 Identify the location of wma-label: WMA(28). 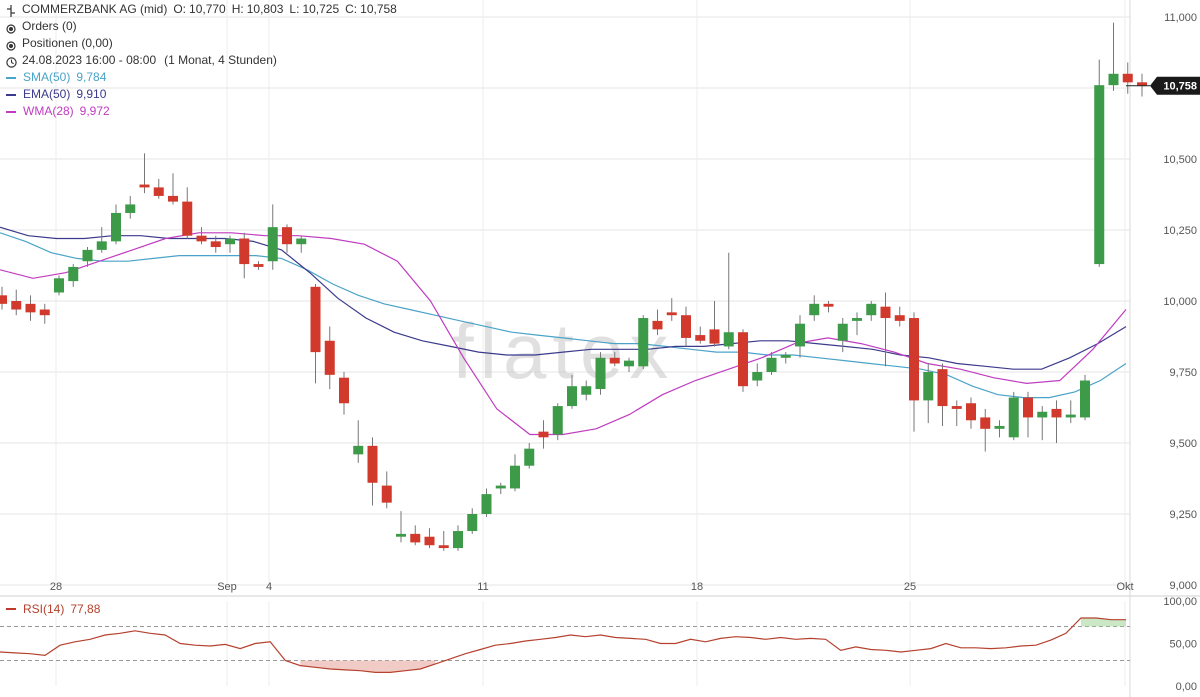
(48, 111).